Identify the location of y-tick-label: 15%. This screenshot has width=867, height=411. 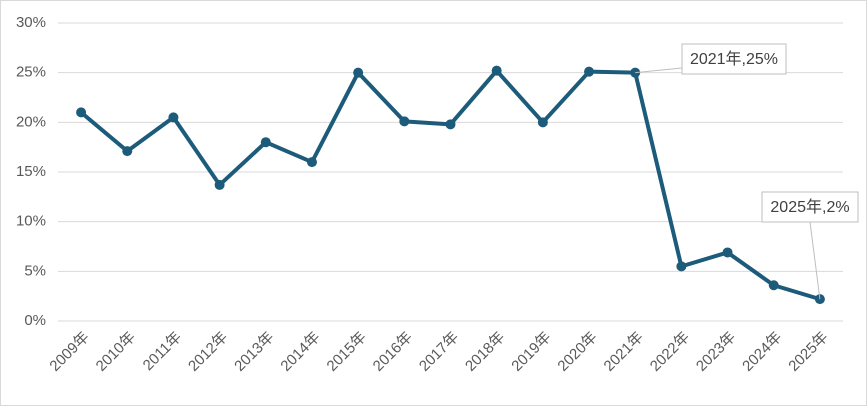
(31, 171).